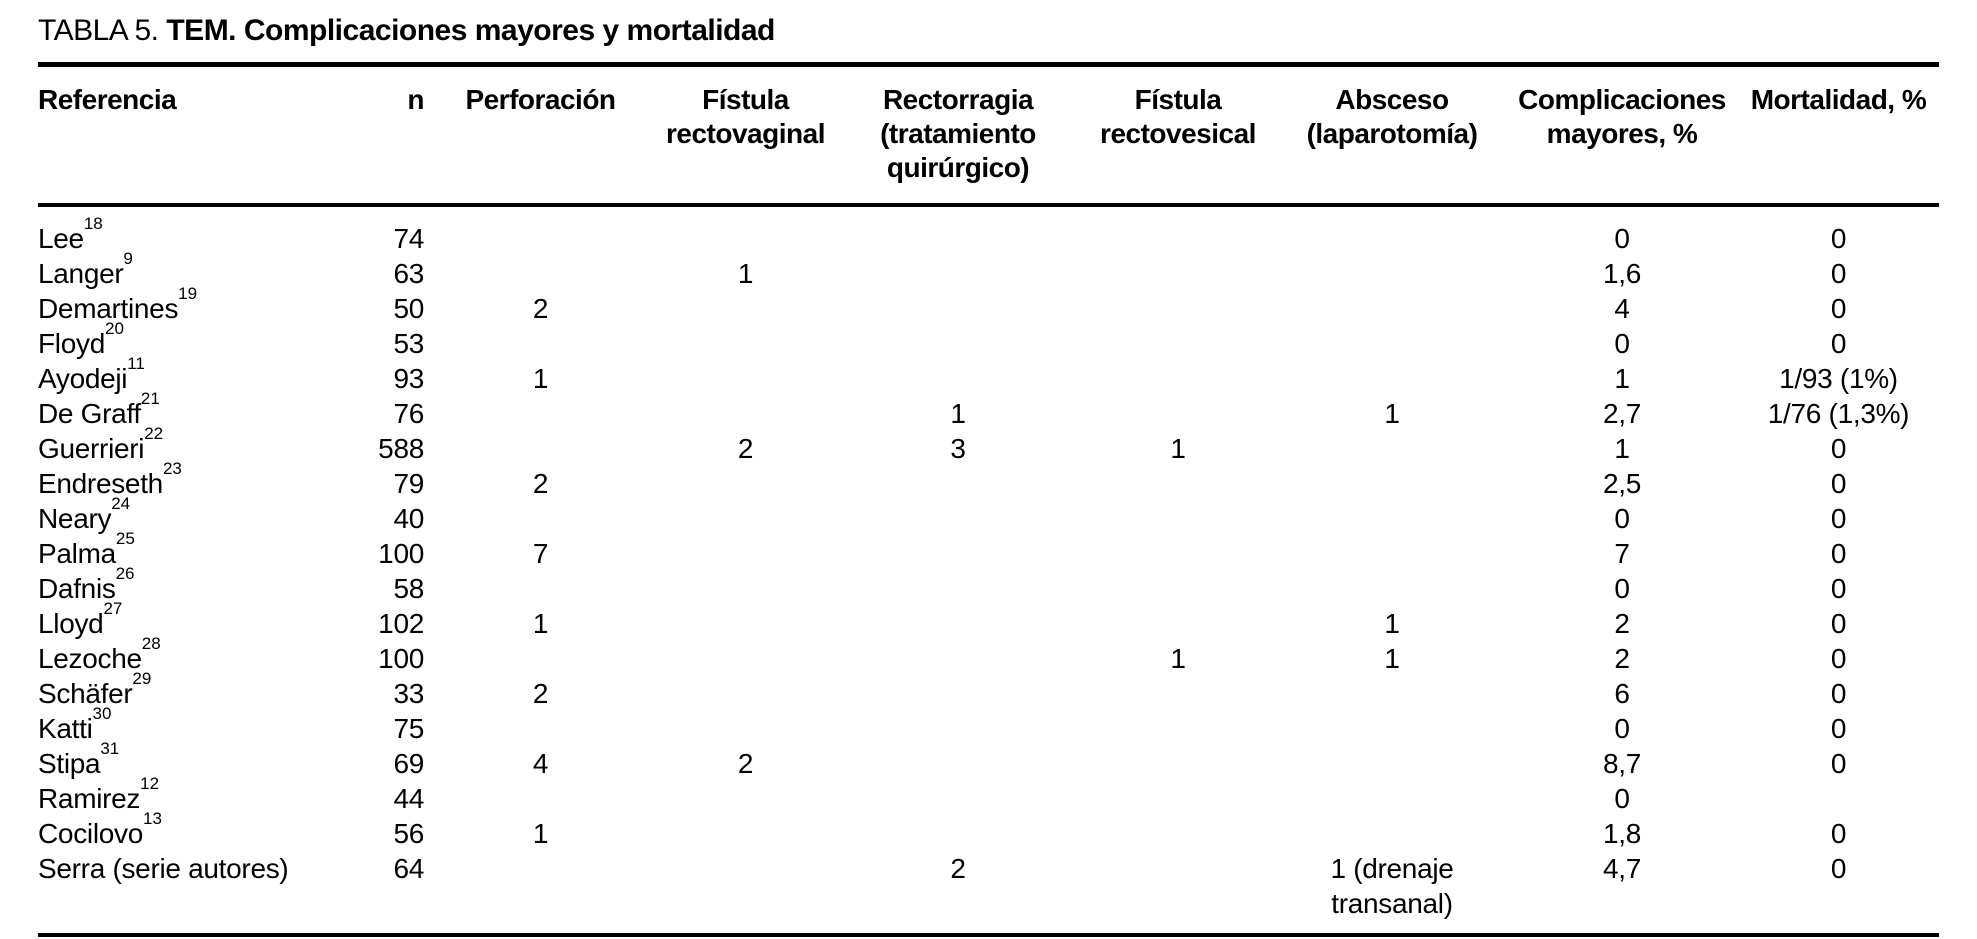 Image resolution: width=1977 pixels, height=939 pixels. Describe the element at coordinates (408, 308) in the screenshot. I see `cell-n: 50` at that location.